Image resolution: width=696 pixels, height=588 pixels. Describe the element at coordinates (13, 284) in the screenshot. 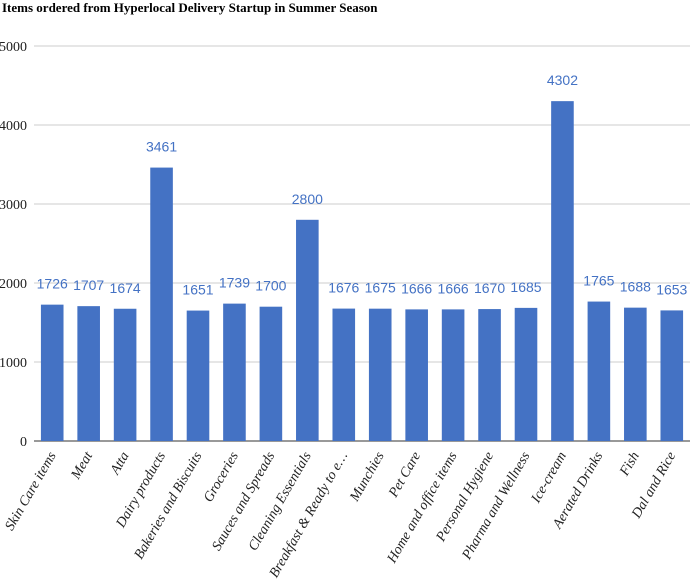

I see `y-tick-label: 2000` at that location.